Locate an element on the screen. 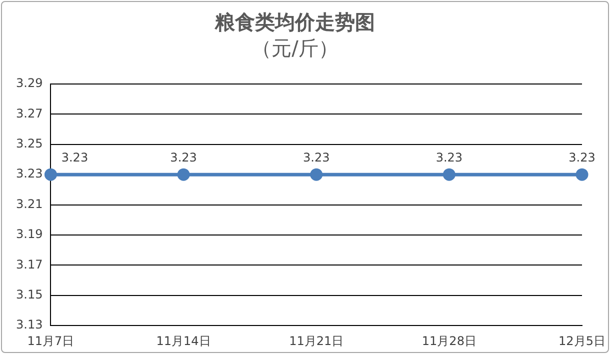 Image resolution: width=612 pixels, height=356 pixels. y-tick-label: 3.21 is located at coordinates (29, 203).